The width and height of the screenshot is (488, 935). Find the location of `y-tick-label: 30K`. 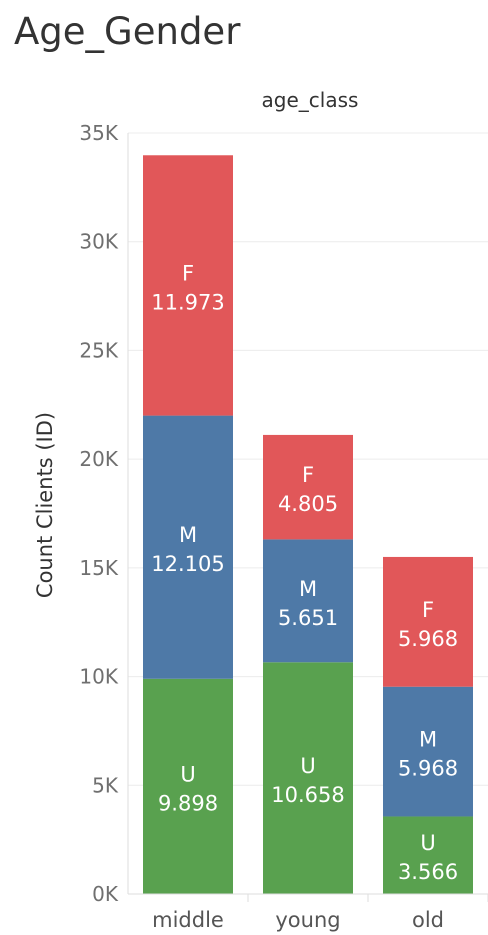

y-tick-label: 30K is located at coordinates (98, 242).